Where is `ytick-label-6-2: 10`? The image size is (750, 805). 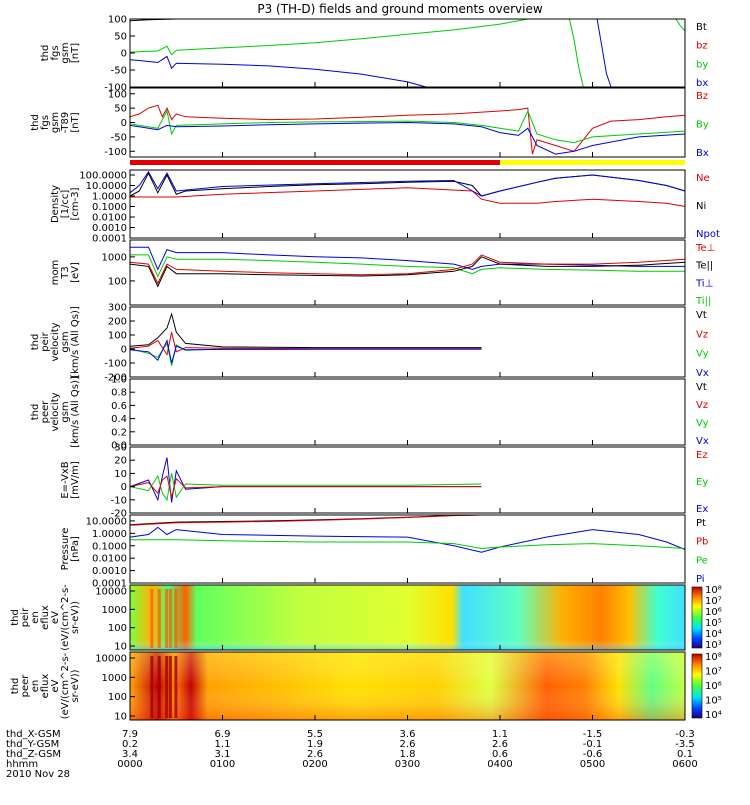 ytick-label-6-2: 10 is located at coordinates (120, 474).